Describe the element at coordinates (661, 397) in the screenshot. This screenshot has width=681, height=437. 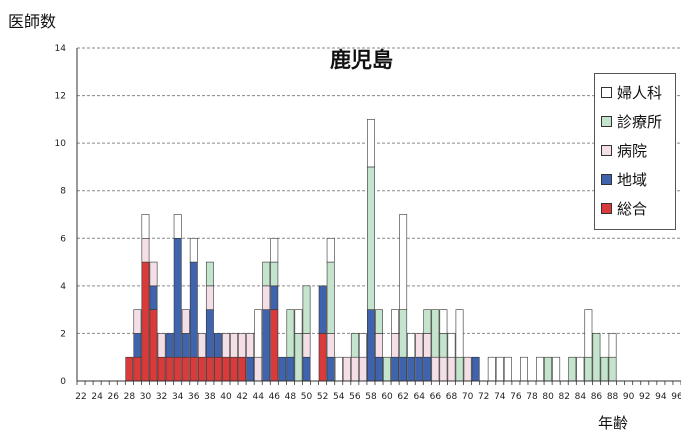
I see `x-tick-label: 94` at that location.